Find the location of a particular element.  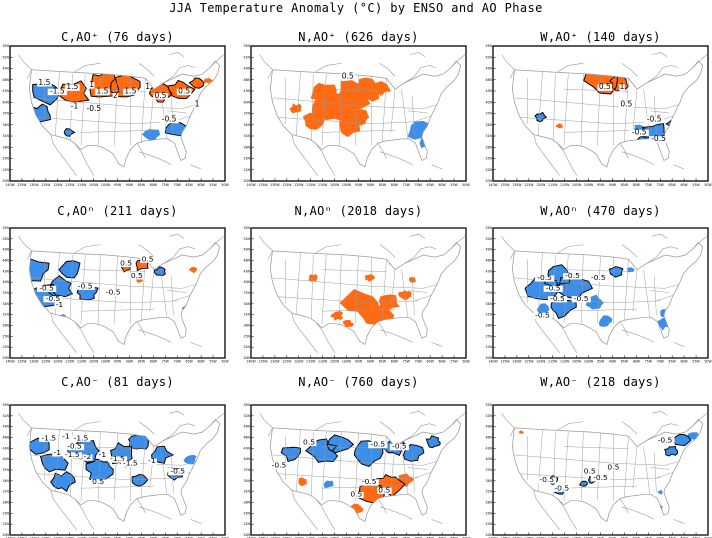

x-tick-label: 115W is located at coordinates (311, 362).